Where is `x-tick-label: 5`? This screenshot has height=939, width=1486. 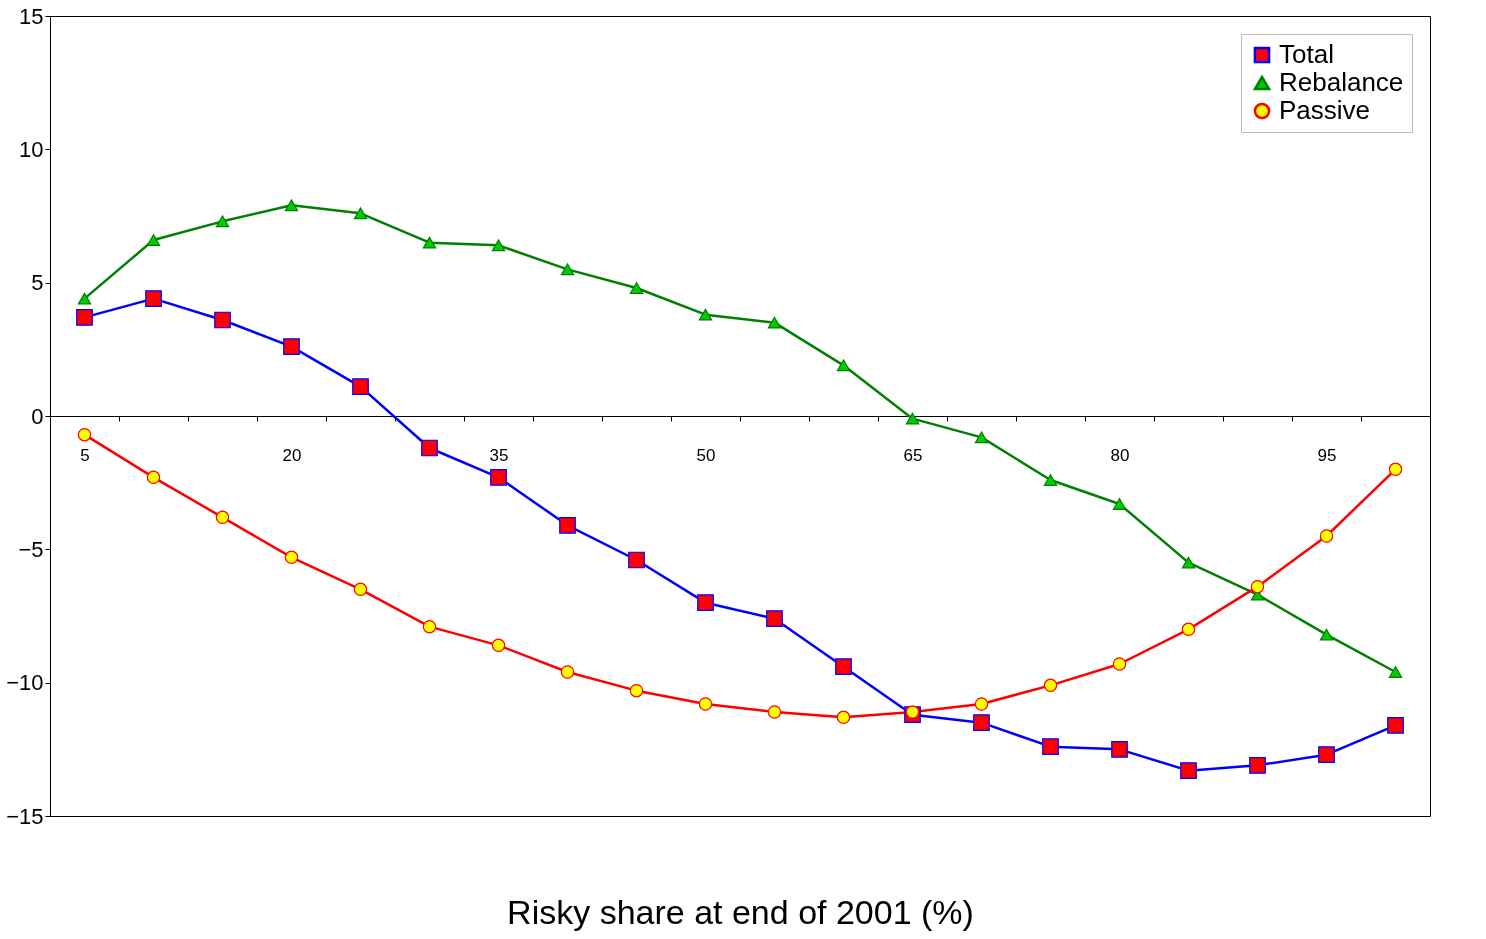
x-tick-label: 5 is located at coordinates (85, 455).